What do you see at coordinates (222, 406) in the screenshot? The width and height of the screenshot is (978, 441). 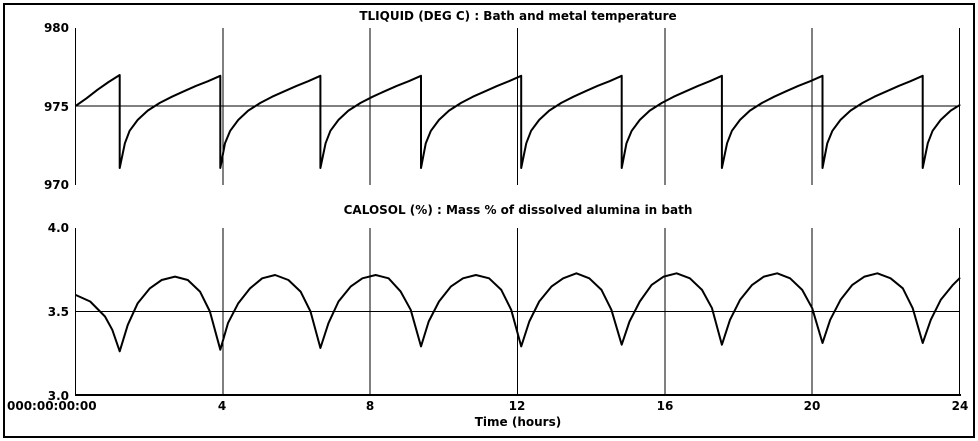 I see `x-tick-4: 4` at bounding box center [222, 406].